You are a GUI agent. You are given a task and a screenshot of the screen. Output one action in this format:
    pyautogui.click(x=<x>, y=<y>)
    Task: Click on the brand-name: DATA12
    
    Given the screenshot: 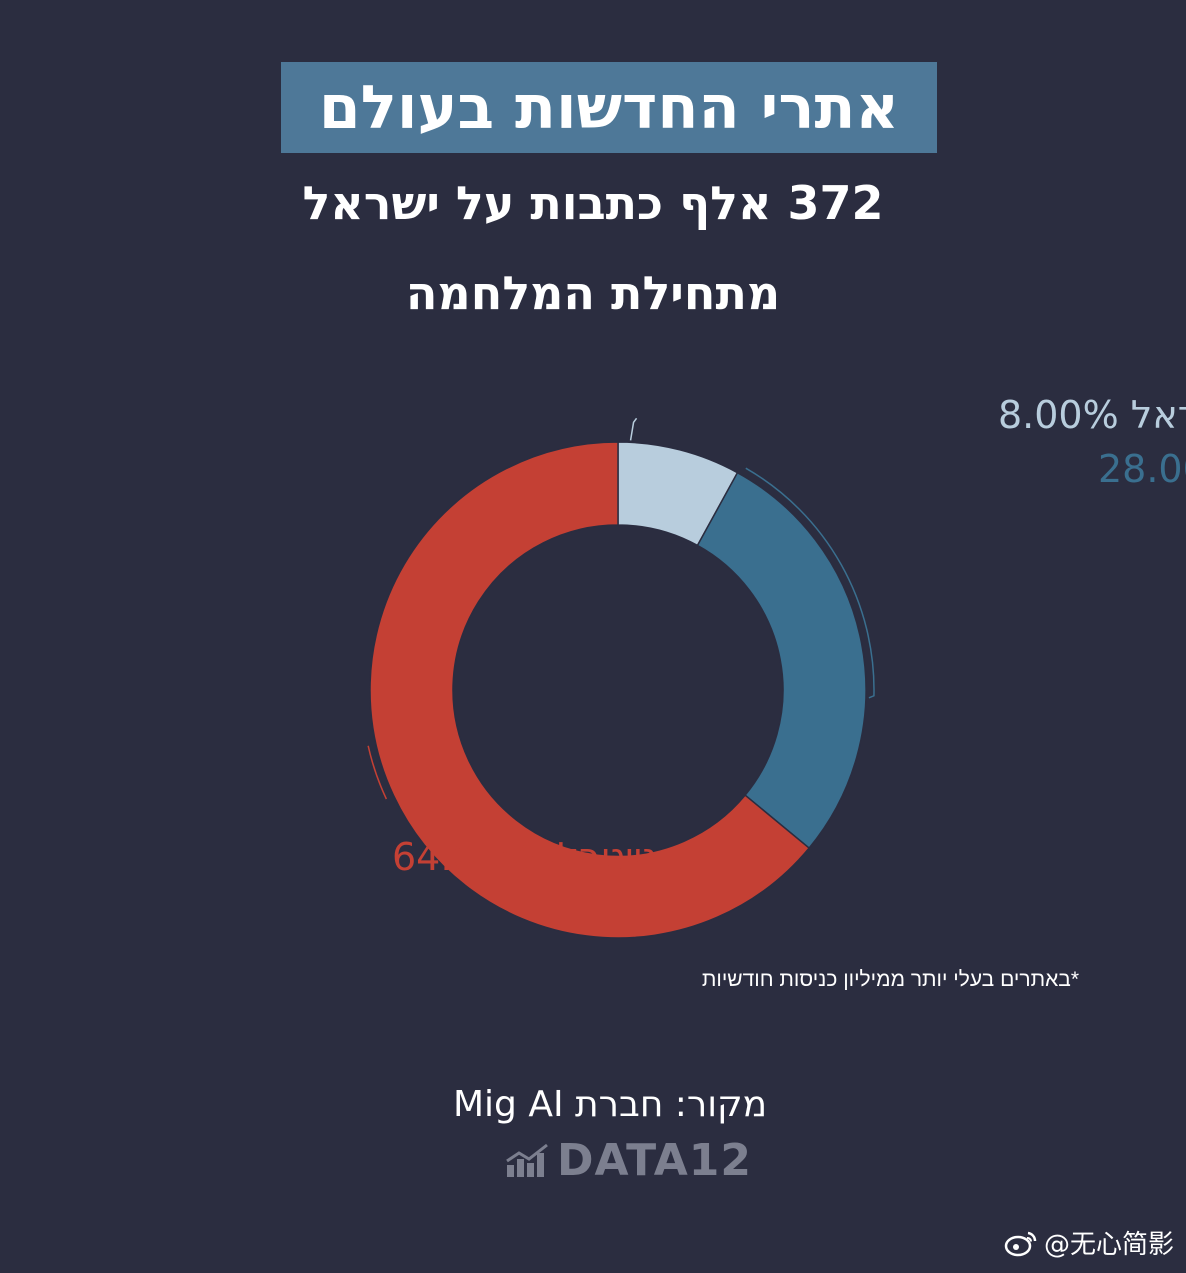 What is the action you would take?
    pyautogui.click(x=655, y=1160)
    